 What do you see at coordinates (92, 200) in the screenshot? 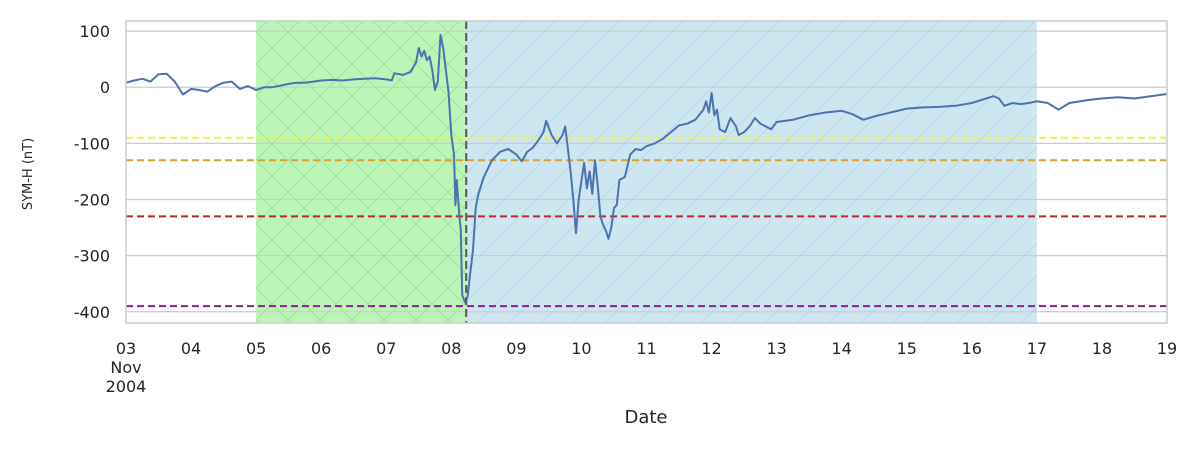
I see `y-tick-label: -200` at bounding box center [92, 200].